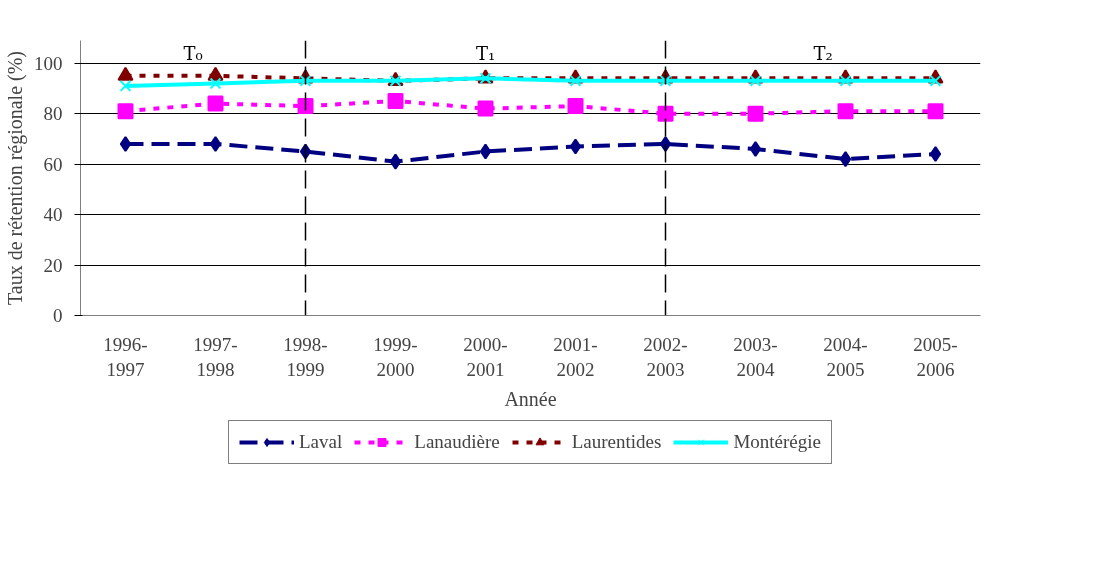  What do you see at coordinates (125, 356) in the screenshot?
I see `x-tick-label: 1996-1997` at bounding box center [125, 356].